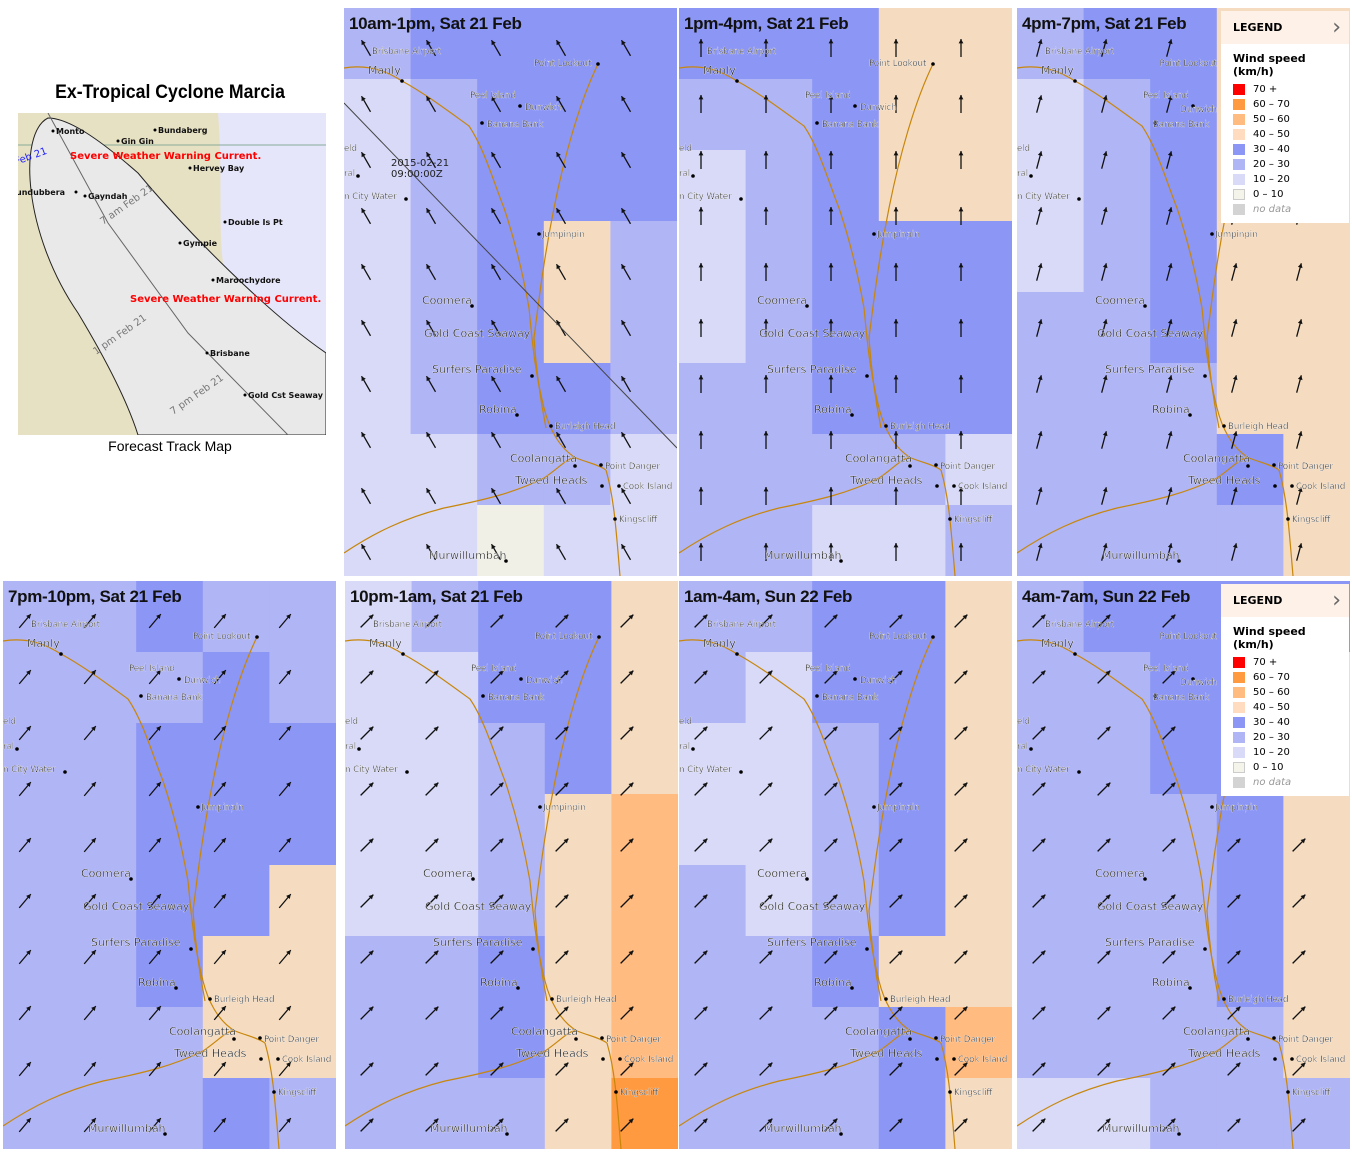 This screenshot has width=1352, height=1156. What do you see at coordinates (1265, 662) in the screenshot?
I see `legend-label: 70 +` at bounding box center [1265, 662].